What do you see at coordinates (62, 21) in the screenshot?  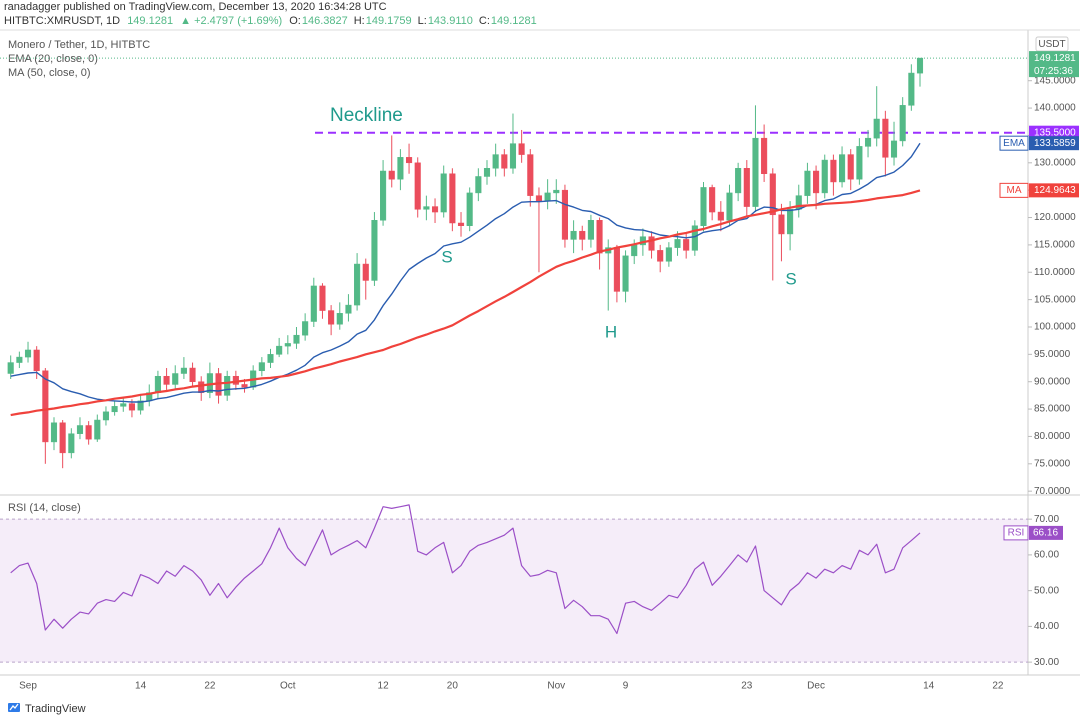 I see `symbol: HITBTC:XMRUSDT, 1D` at bounding box center [62, 21].